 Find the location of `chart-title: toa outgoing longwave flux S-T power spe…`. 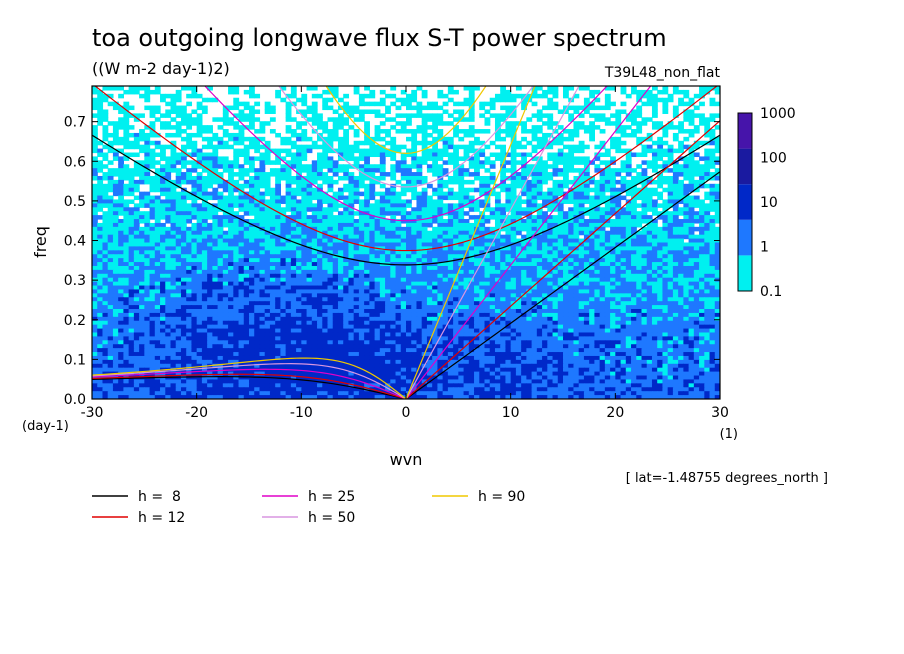

chart-title: toa outgoing longwave flux S-T power spe… is located at coordinates (379, 38).